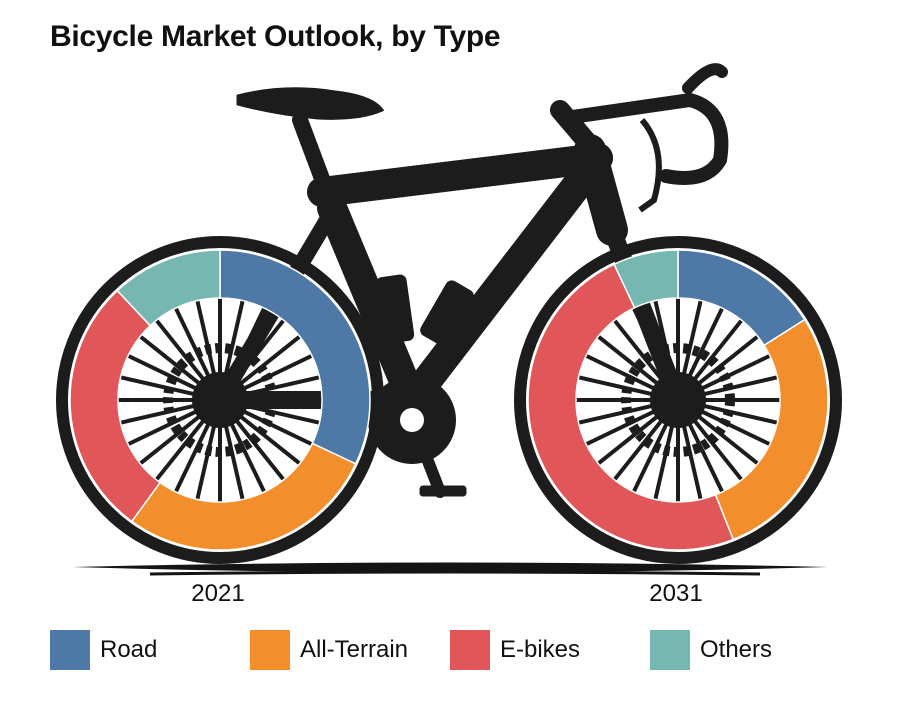  I want to click on legend-item-others: Others, so click(711, 650).